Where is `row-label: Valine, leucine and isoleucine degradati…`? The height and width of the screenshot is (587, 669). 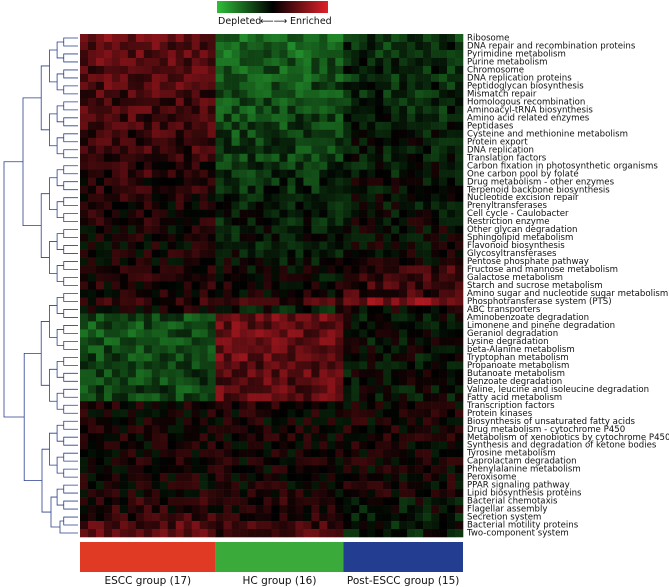 row-label: Valine, leucine and isoleucine degradati… is located at coordinates (558, 390).